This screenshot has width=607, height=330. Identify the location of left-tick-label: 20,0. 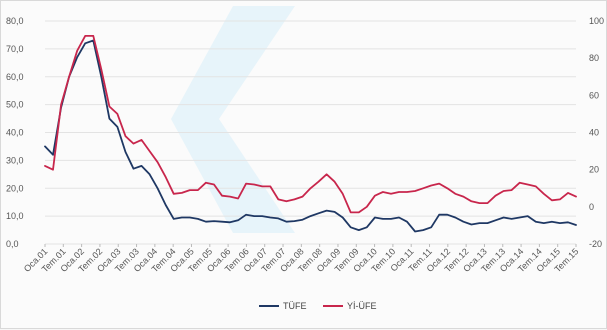
(15, 188).